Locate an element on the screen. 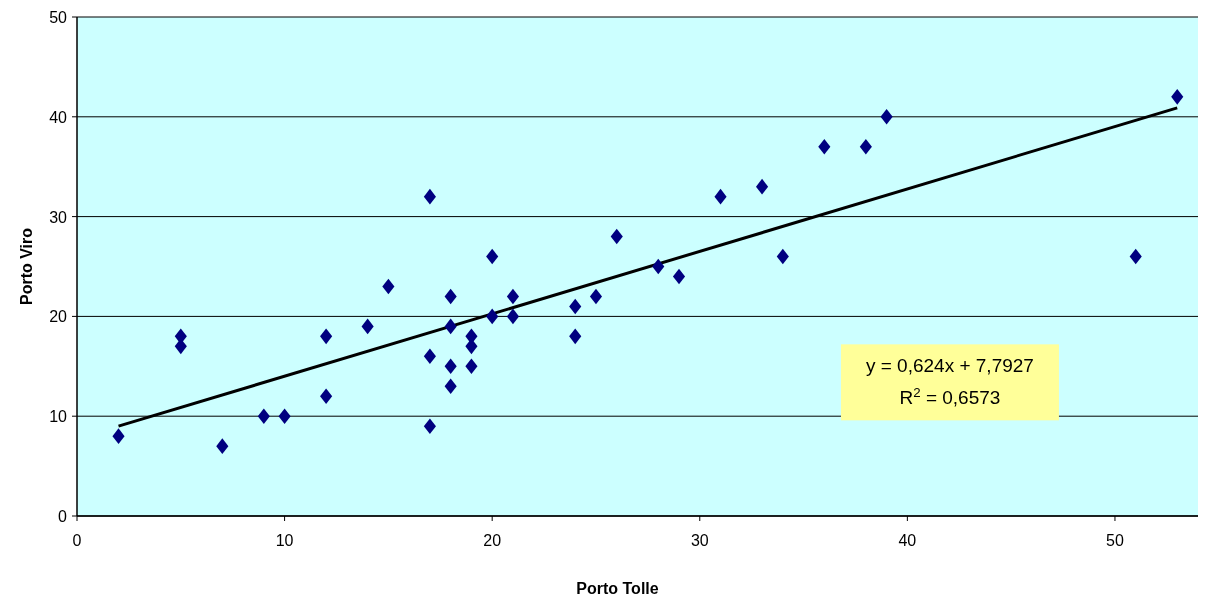 This screenshot has height=600, width=1218. y-tick-label: 30 is located at coordinates (58, 217).